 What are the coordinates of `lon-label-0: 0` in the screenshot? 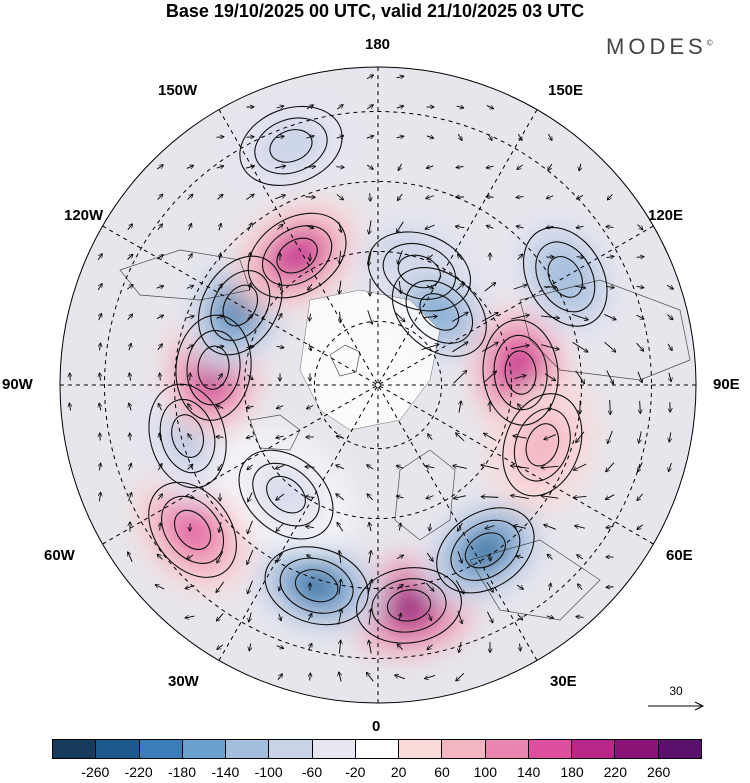 It's located at (376, 726).